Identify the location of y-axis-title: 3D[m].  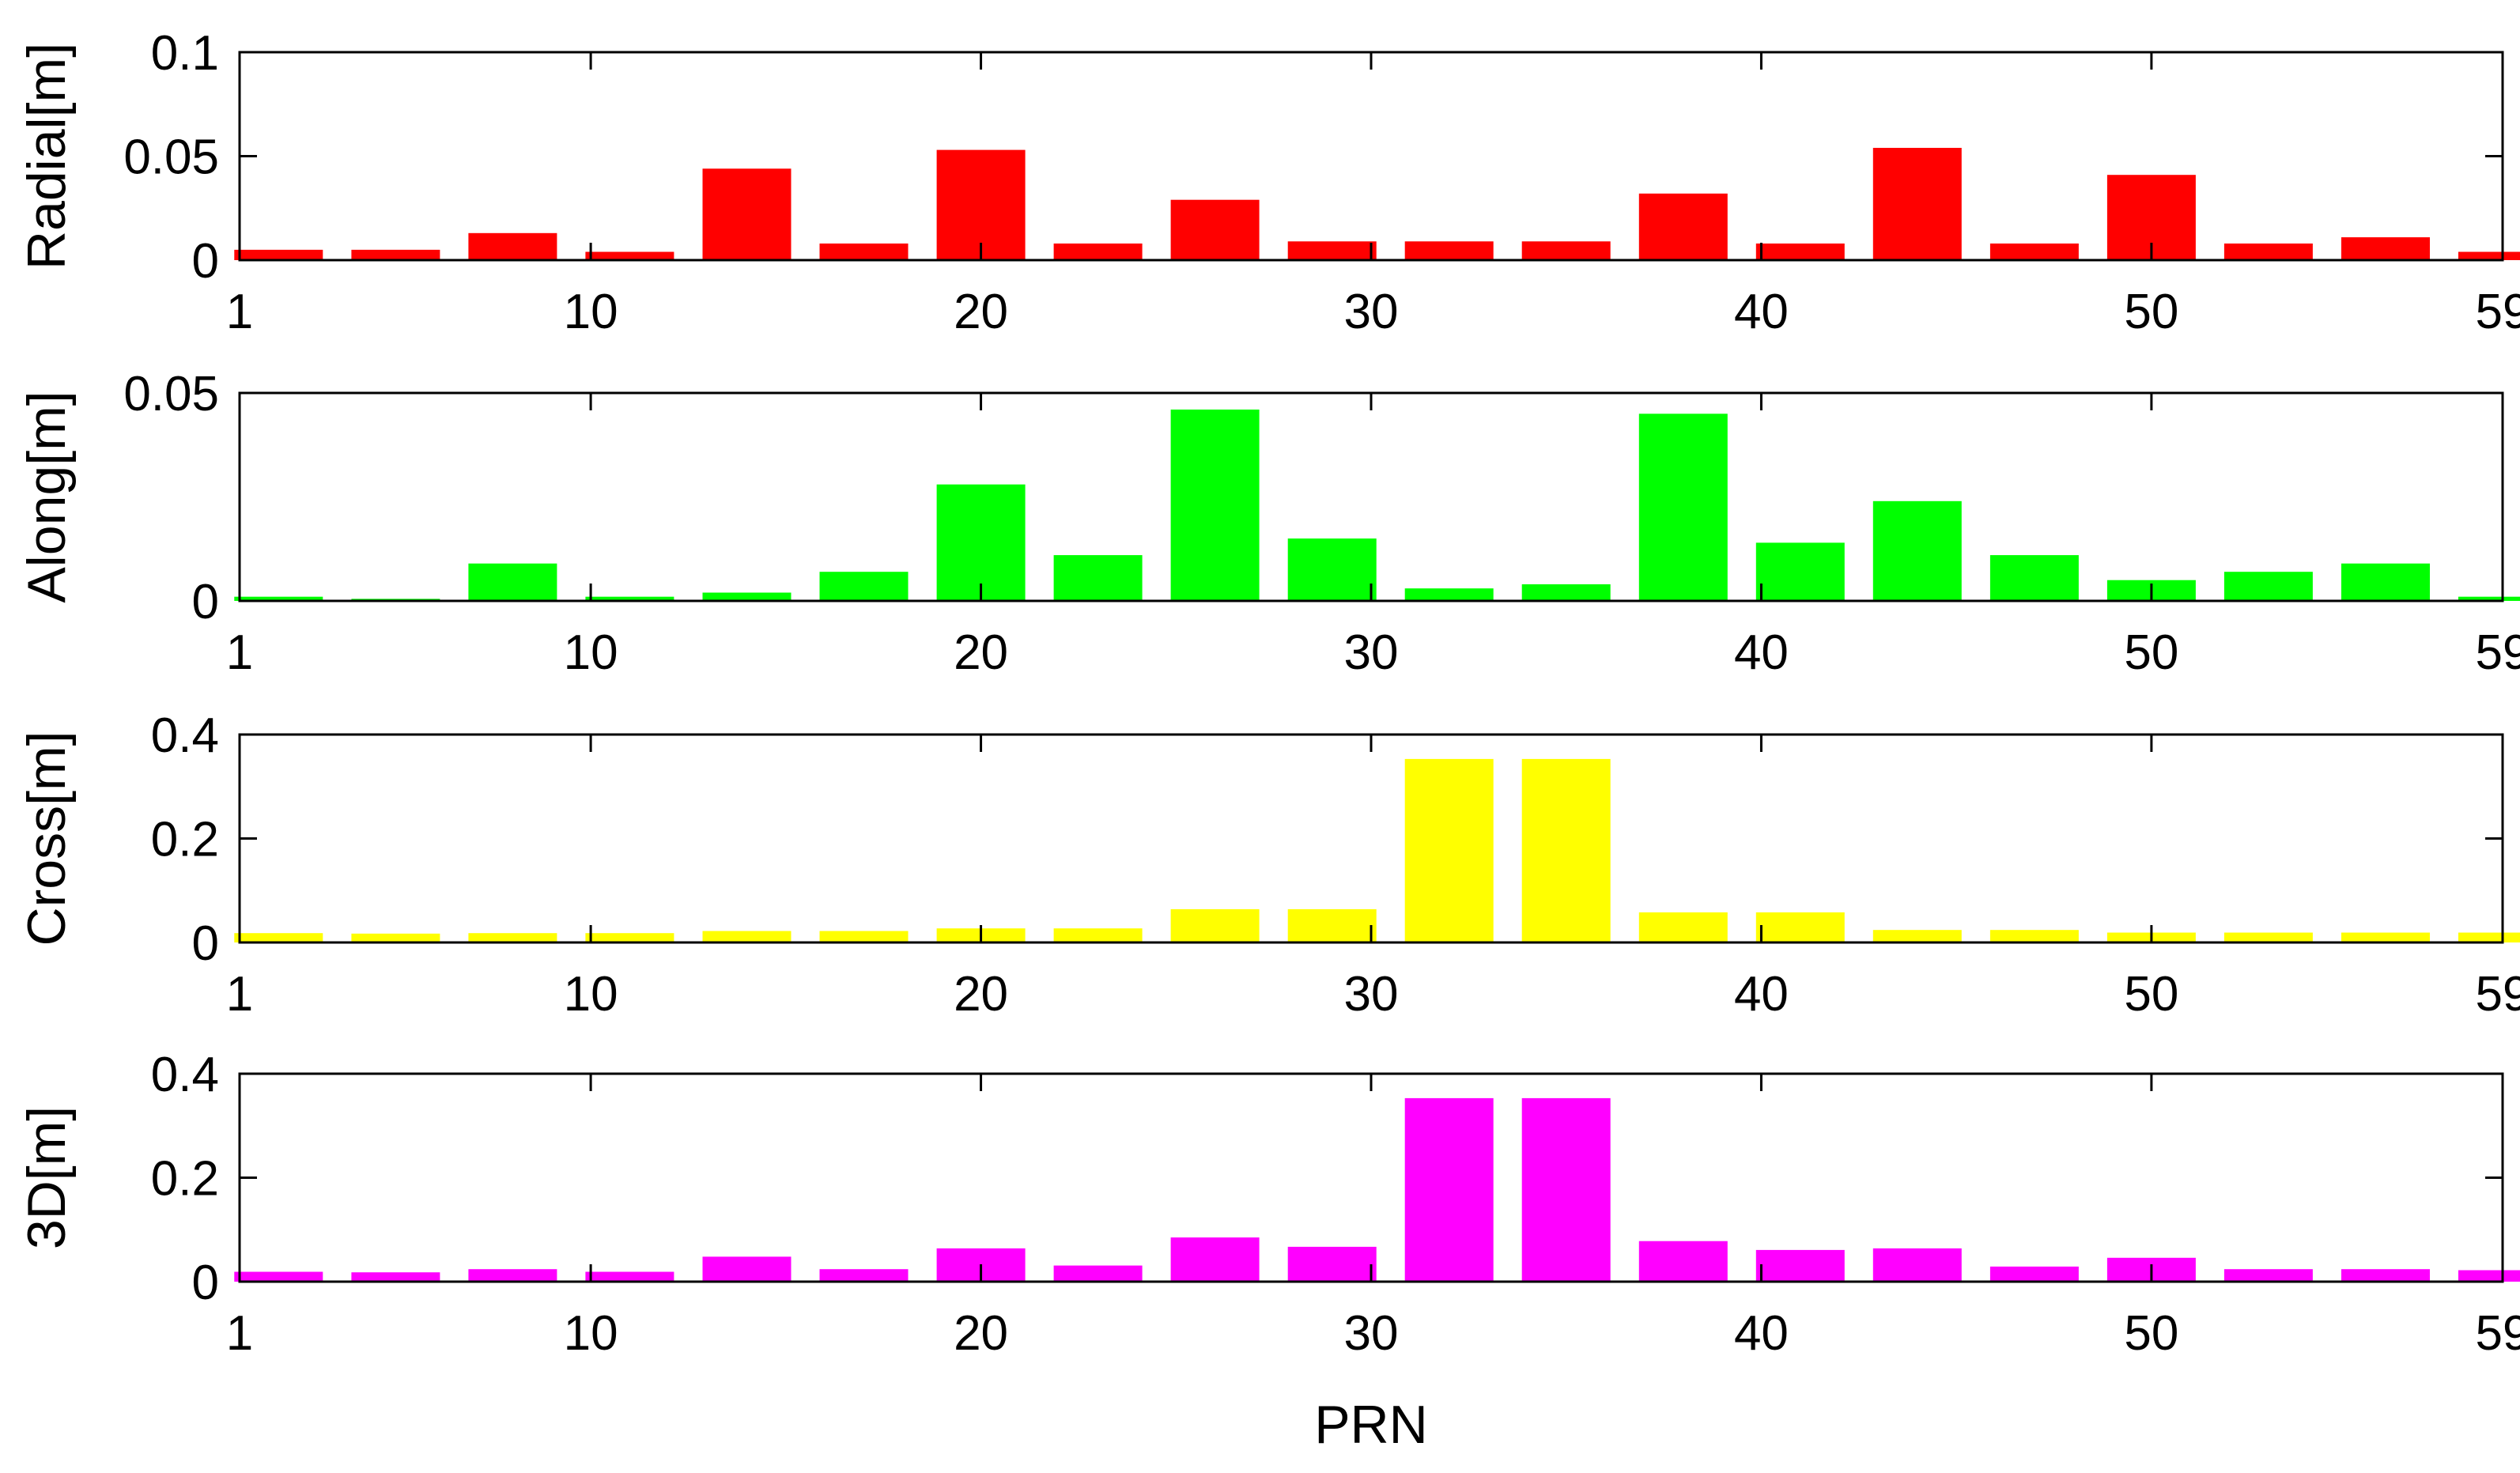
(47, 1177).